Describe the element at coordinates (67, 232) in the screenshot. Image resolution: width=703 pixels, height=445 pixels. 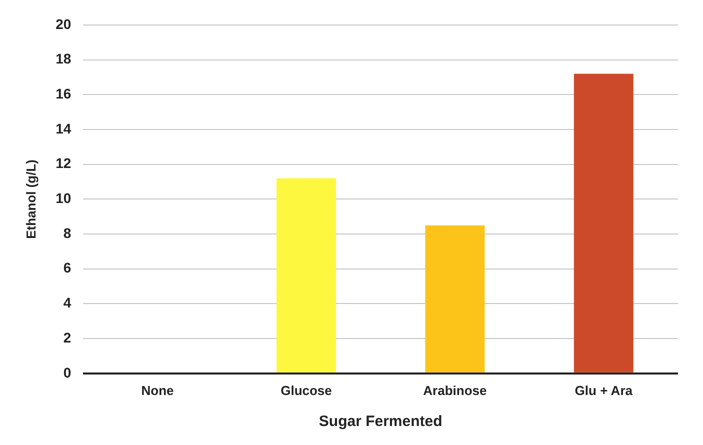
I see `y-tick-label: 8` at that location.